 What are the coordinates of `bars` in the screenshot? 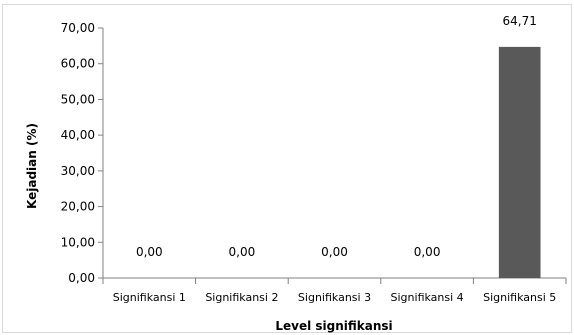 It's located at (519, 162).